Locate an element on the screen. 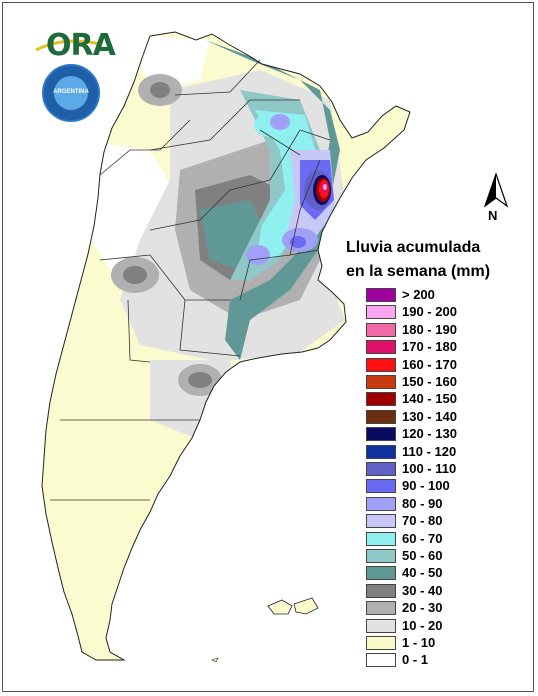  legend-title-line1: Lluvia acumulada is located at coordinates (413, 247).